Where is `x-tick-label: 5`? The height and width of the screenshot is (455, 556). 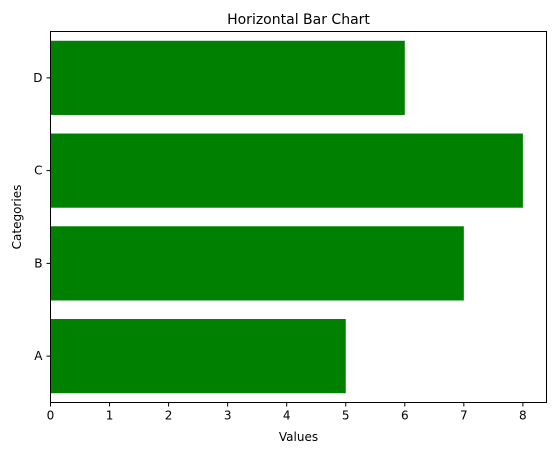 x-tick-label: 5 is located at coordinates (346, 416).